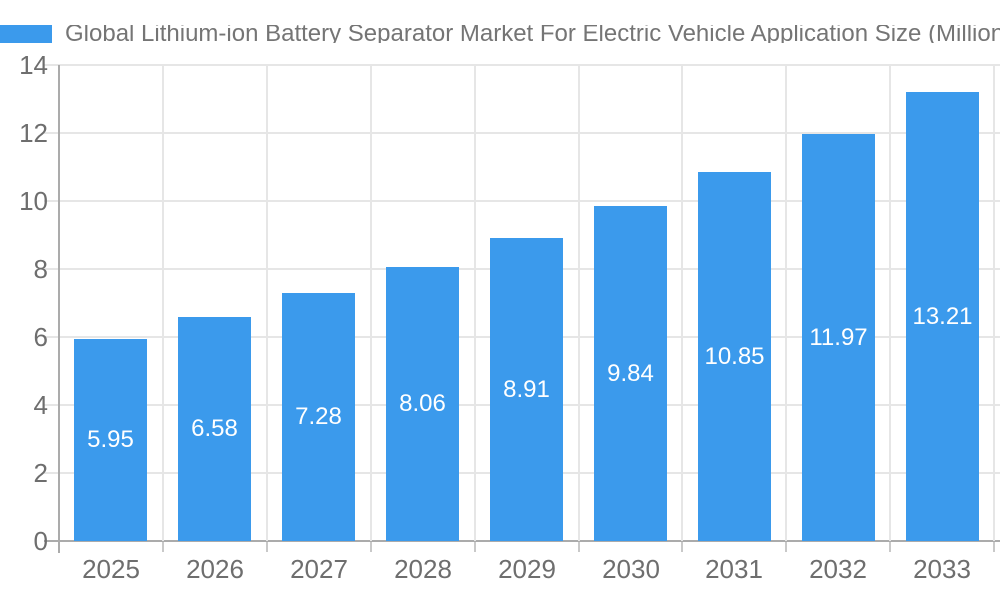 Image resolution: width=1000 pixels, height=600 pixels. What do you see at coordinates (40, 405) in the screenshot?
I see `y-axis-label: 4` at bounding box center [40, 405].